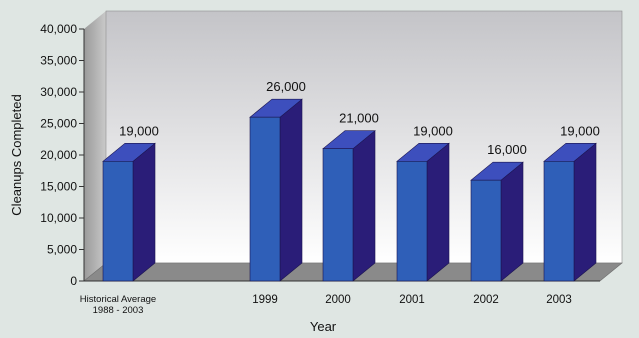 The height and width of the screenshot is (338, 639). What do you see at coordinates (58, 155) in the screenshot?
I see `y-tick-label: 20,000` at bounding box center [58, 155].